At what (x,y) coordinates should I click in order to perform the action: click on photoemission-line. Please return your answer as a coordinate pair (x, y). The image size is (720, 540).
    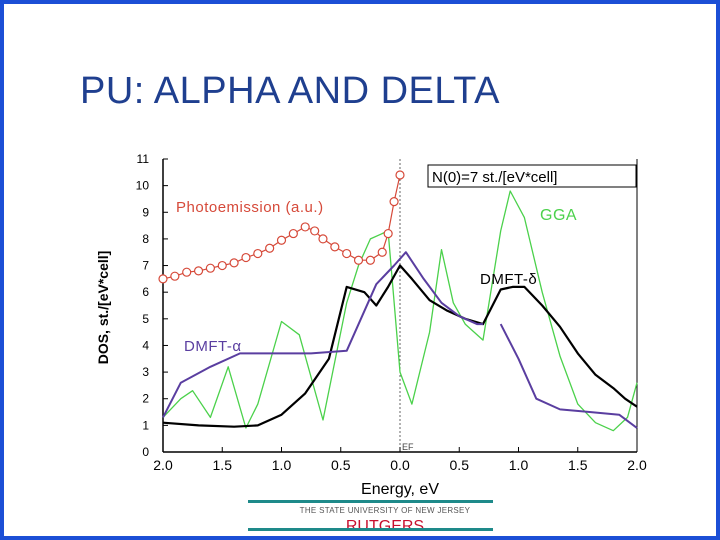
    Looking at the image, I should click on (281, 227).